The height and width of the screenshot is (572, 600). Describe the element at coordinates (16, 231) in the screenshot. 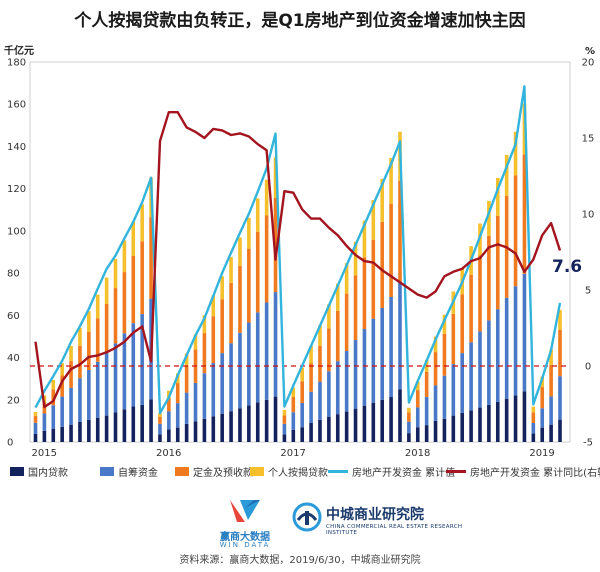

I see `left-tick-label: 100` at that location.